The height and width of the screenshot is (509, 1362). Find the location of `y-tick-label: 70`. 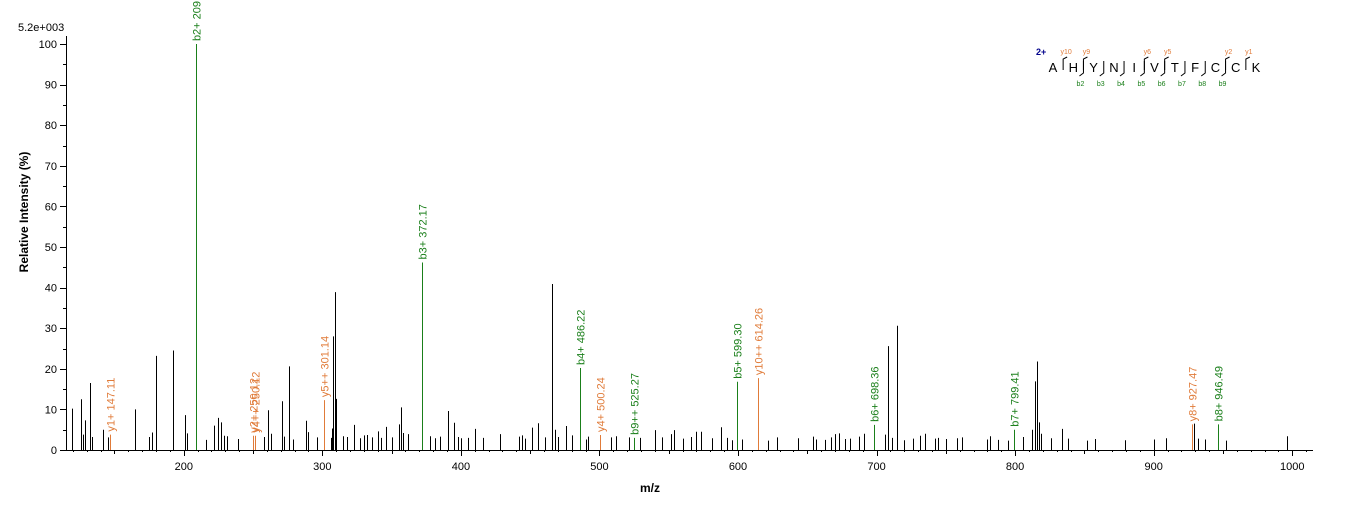

y-tick-label: 70 is located at coordinates (51, 167).